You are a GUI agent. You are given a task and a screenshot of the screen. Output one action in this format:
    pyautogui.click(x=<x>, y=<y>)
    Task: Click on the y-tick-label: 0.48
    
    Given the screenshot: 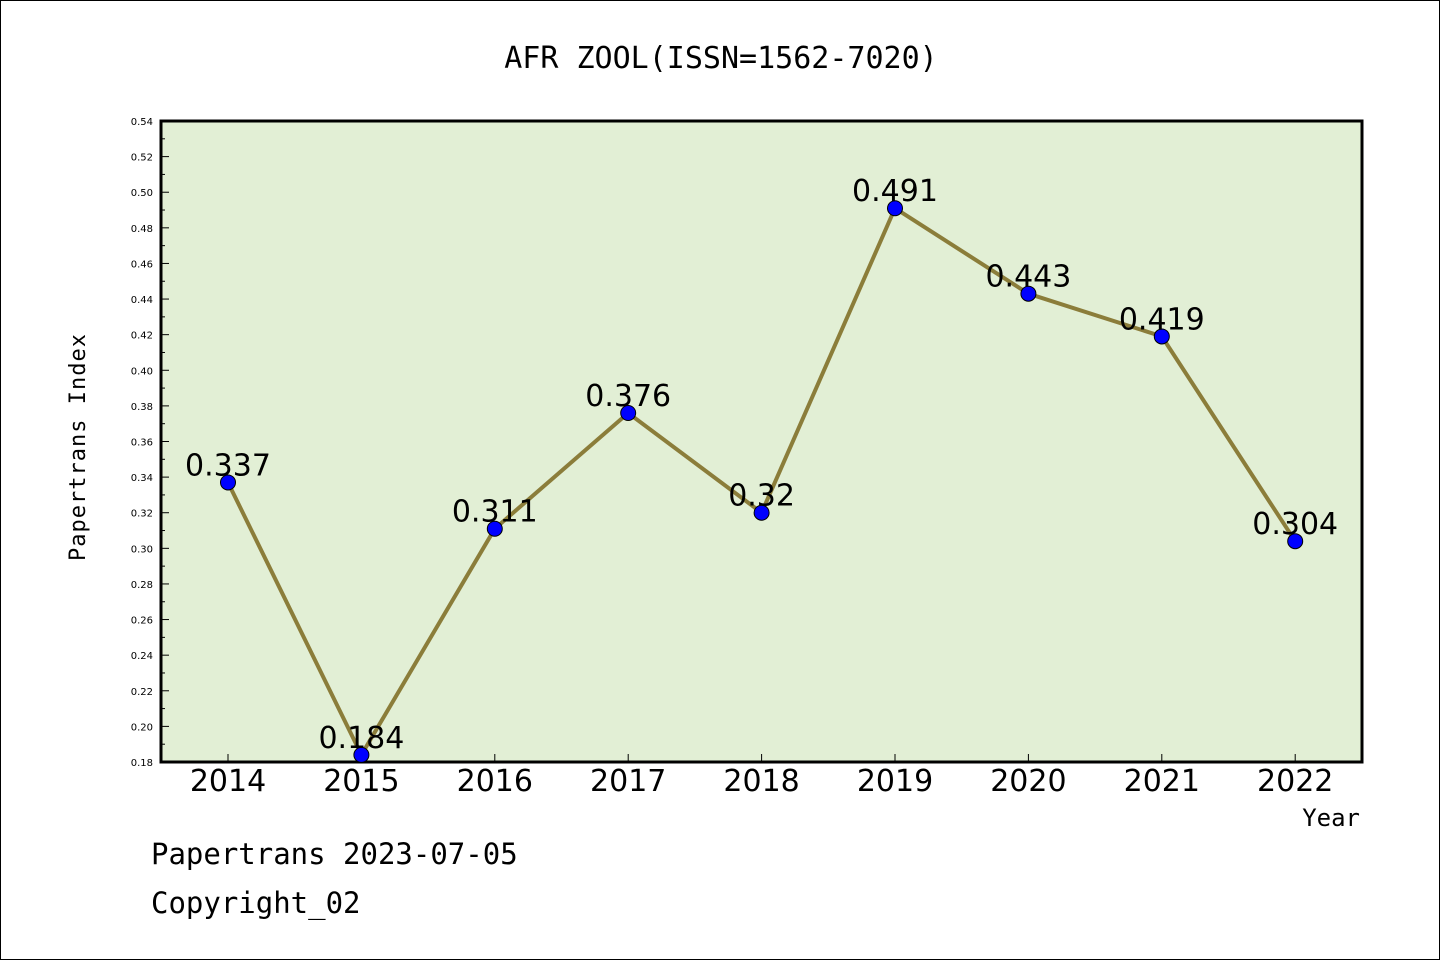 What is the action you would take?
    pyautogui.click(x=142, y=229)
    